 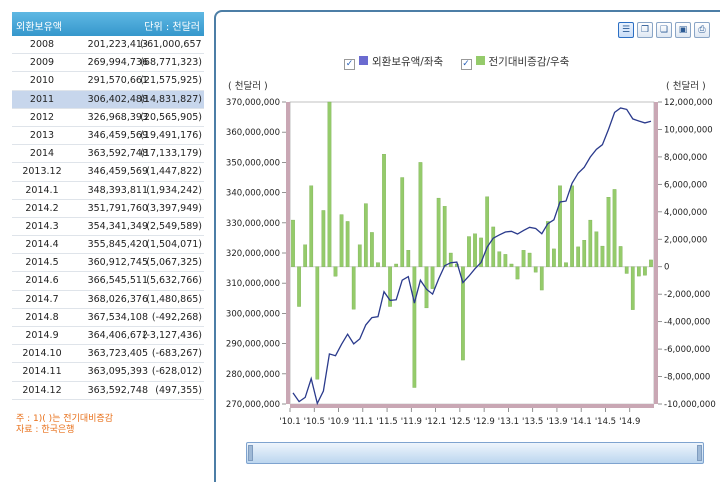 I want to click on row-change: (-3,127,436), so click(x=172, y=335).